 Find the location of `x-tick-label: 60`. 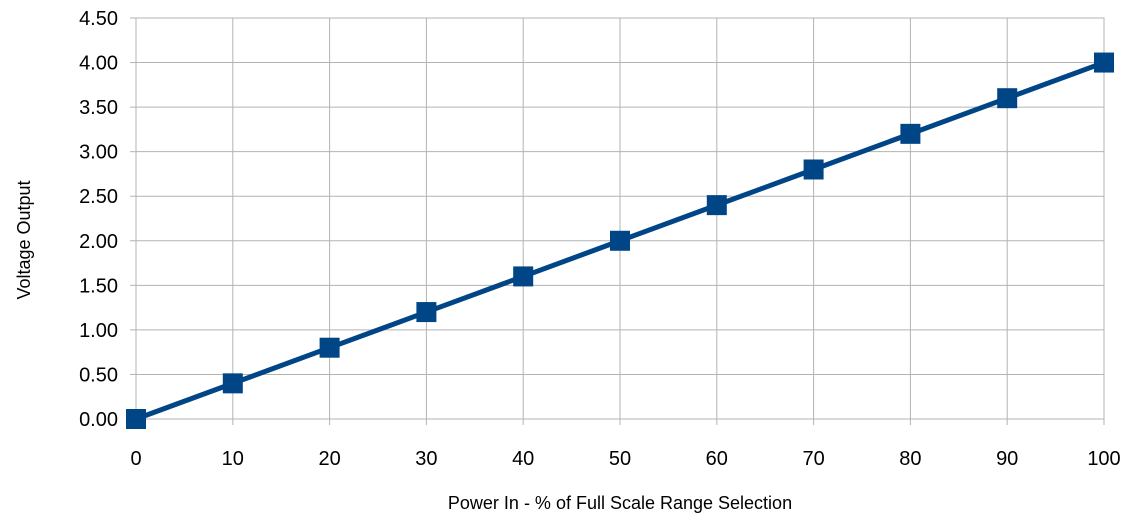

x-tick-label: 60 is located at coordinates (717, 459).